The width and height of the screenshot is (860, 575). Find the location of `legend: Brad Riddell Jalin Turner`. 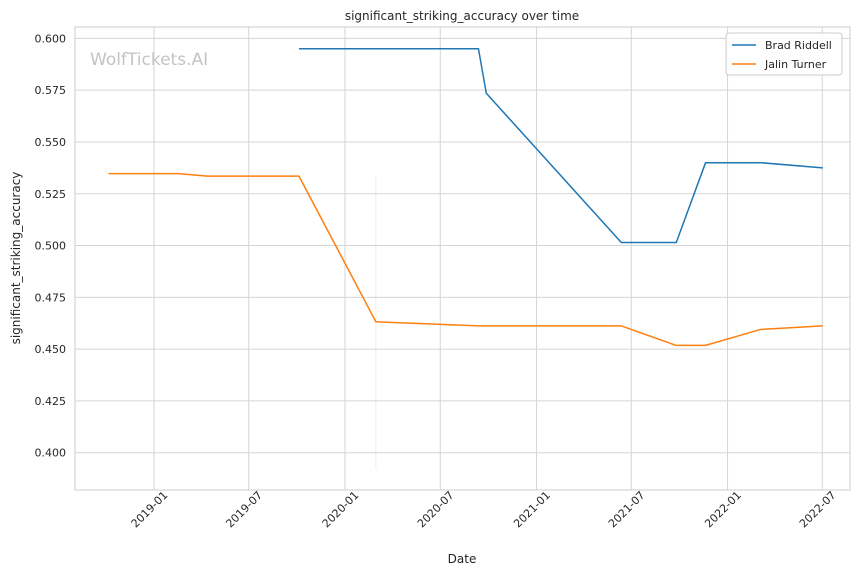

legend: Brad Riddell Jalin Turner is located at coordinates (784, 54).